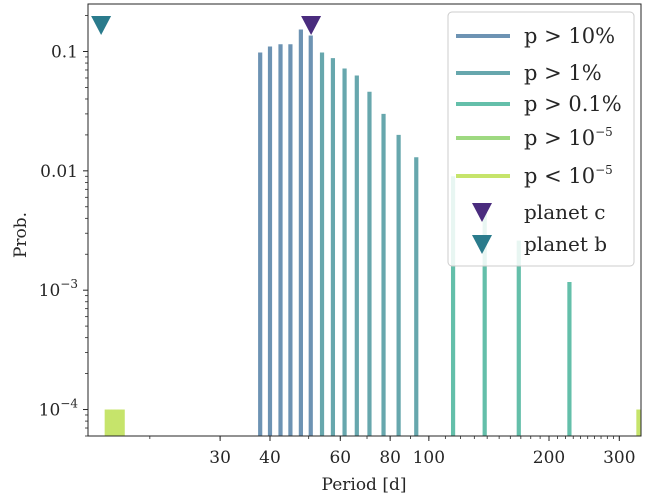 The width and height of the screenshot is (649, 498). What do you see at coordinates (270, 458) in the screenshot?
I see `x-tick-label: 40` at bounding box center [270, 458].